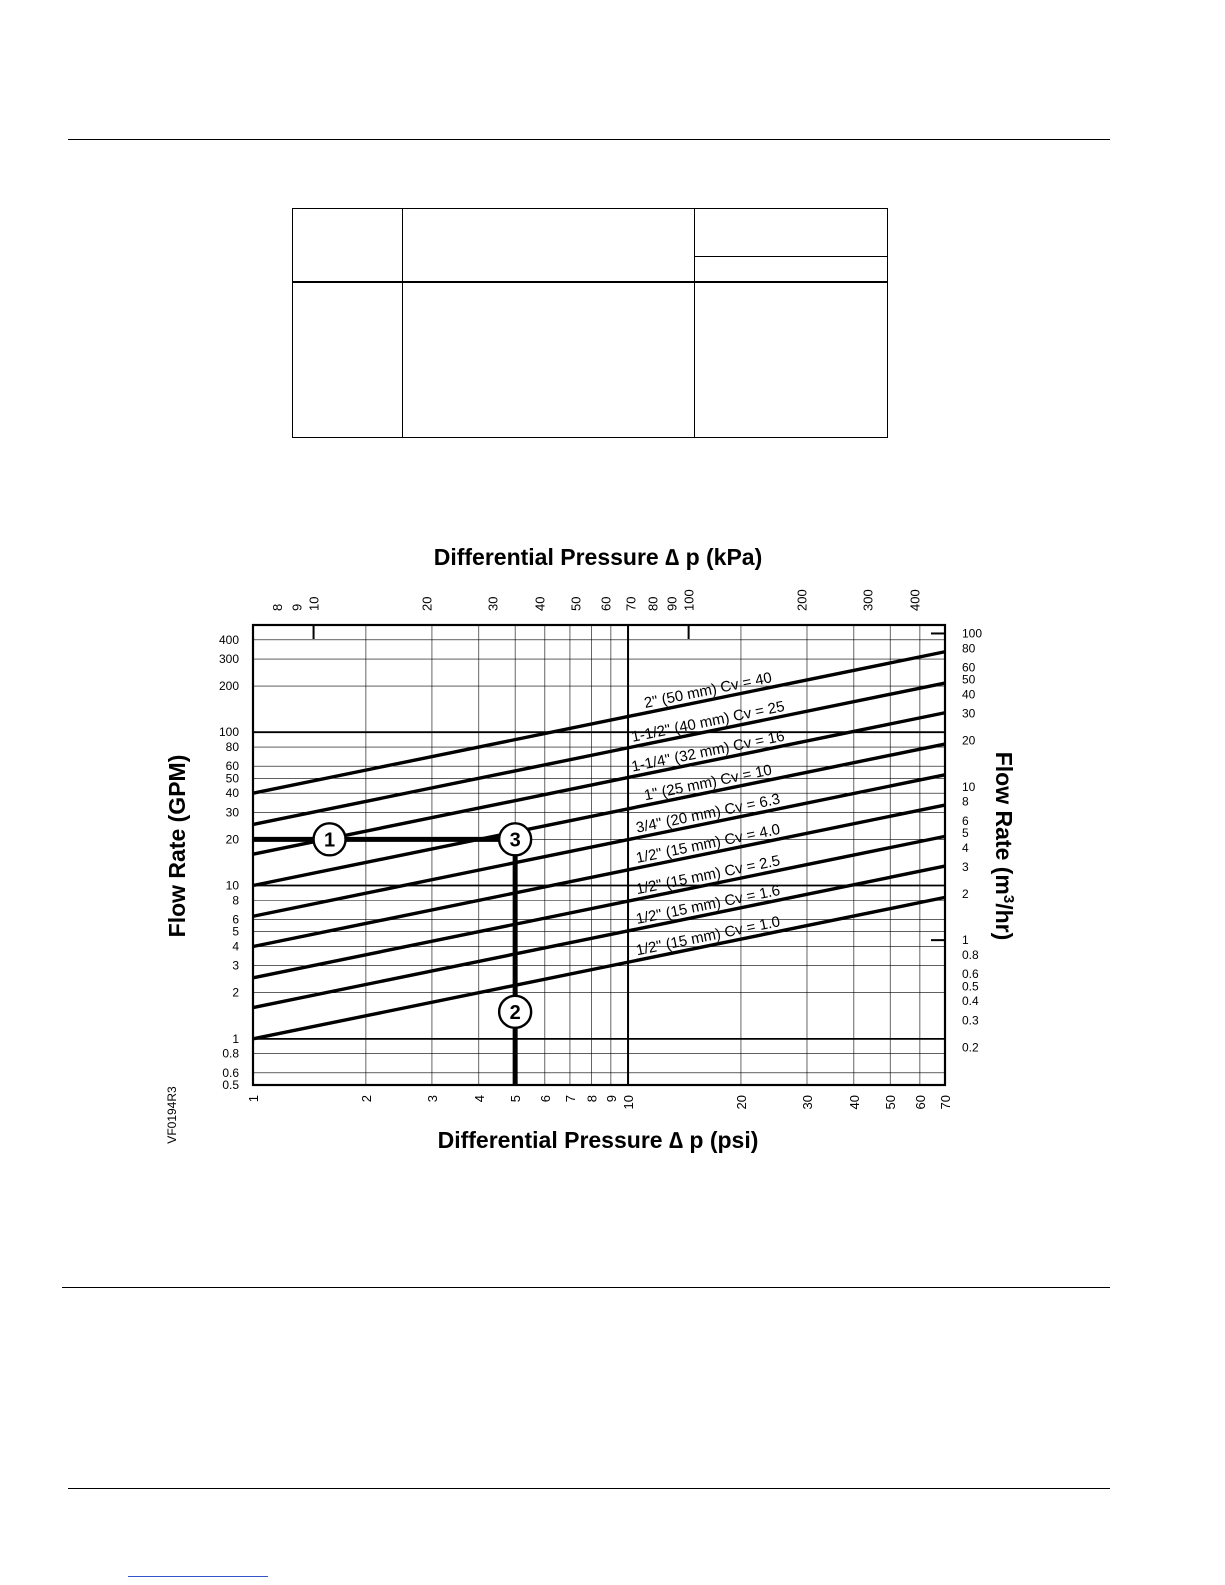  What do you see at coordinates (689, 600) in the screenshot?
I see `top-tick-label: 100` at bounding box center [689, 600].